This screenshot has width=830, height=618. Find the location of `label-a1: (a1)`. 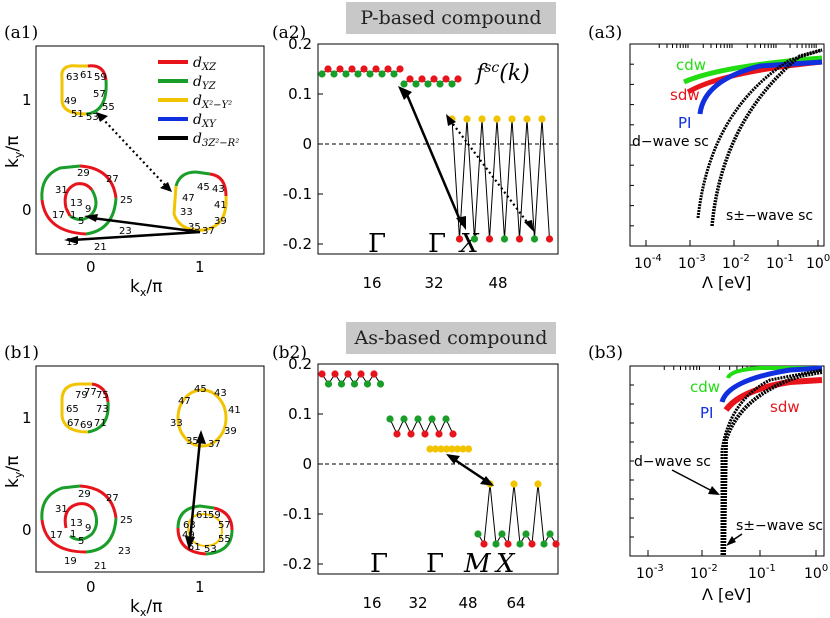

label-a1: (a1) is located at coordinates (21, 33).